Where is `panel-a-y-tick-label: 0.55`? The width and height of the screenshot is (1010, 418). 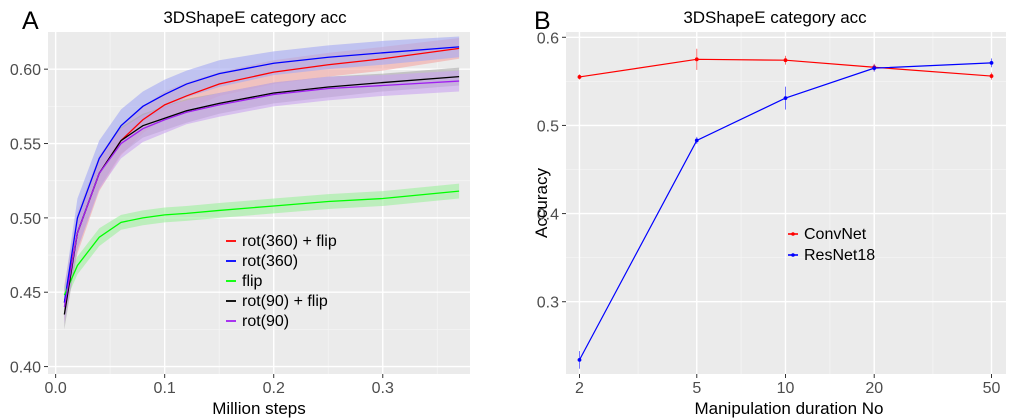 panel-a-y-tick-label: 0.55 is located at coordinates (25, 145).